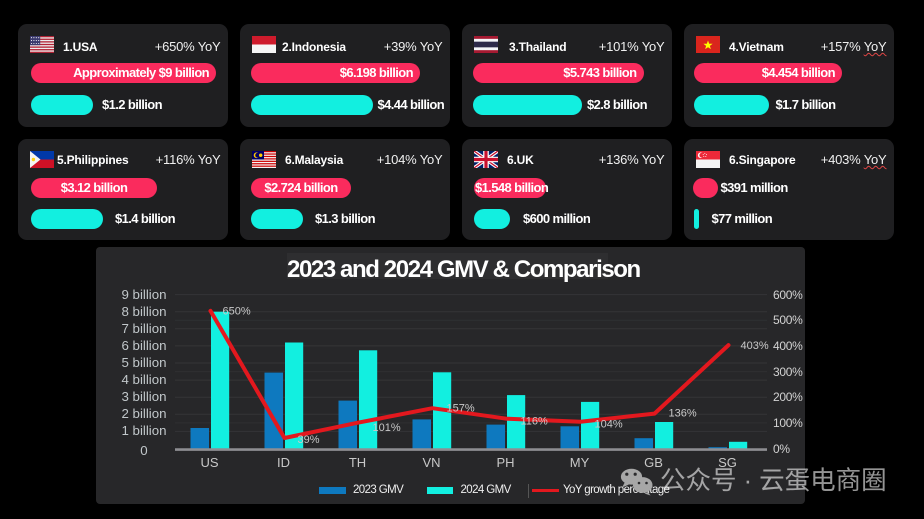 Image resolution: width=924 pixels, height=519 pixels. What do you see at coordinates (535, 422) in the screenshot?
I see `svg-text: 116%` at bounding box center [535, 422].